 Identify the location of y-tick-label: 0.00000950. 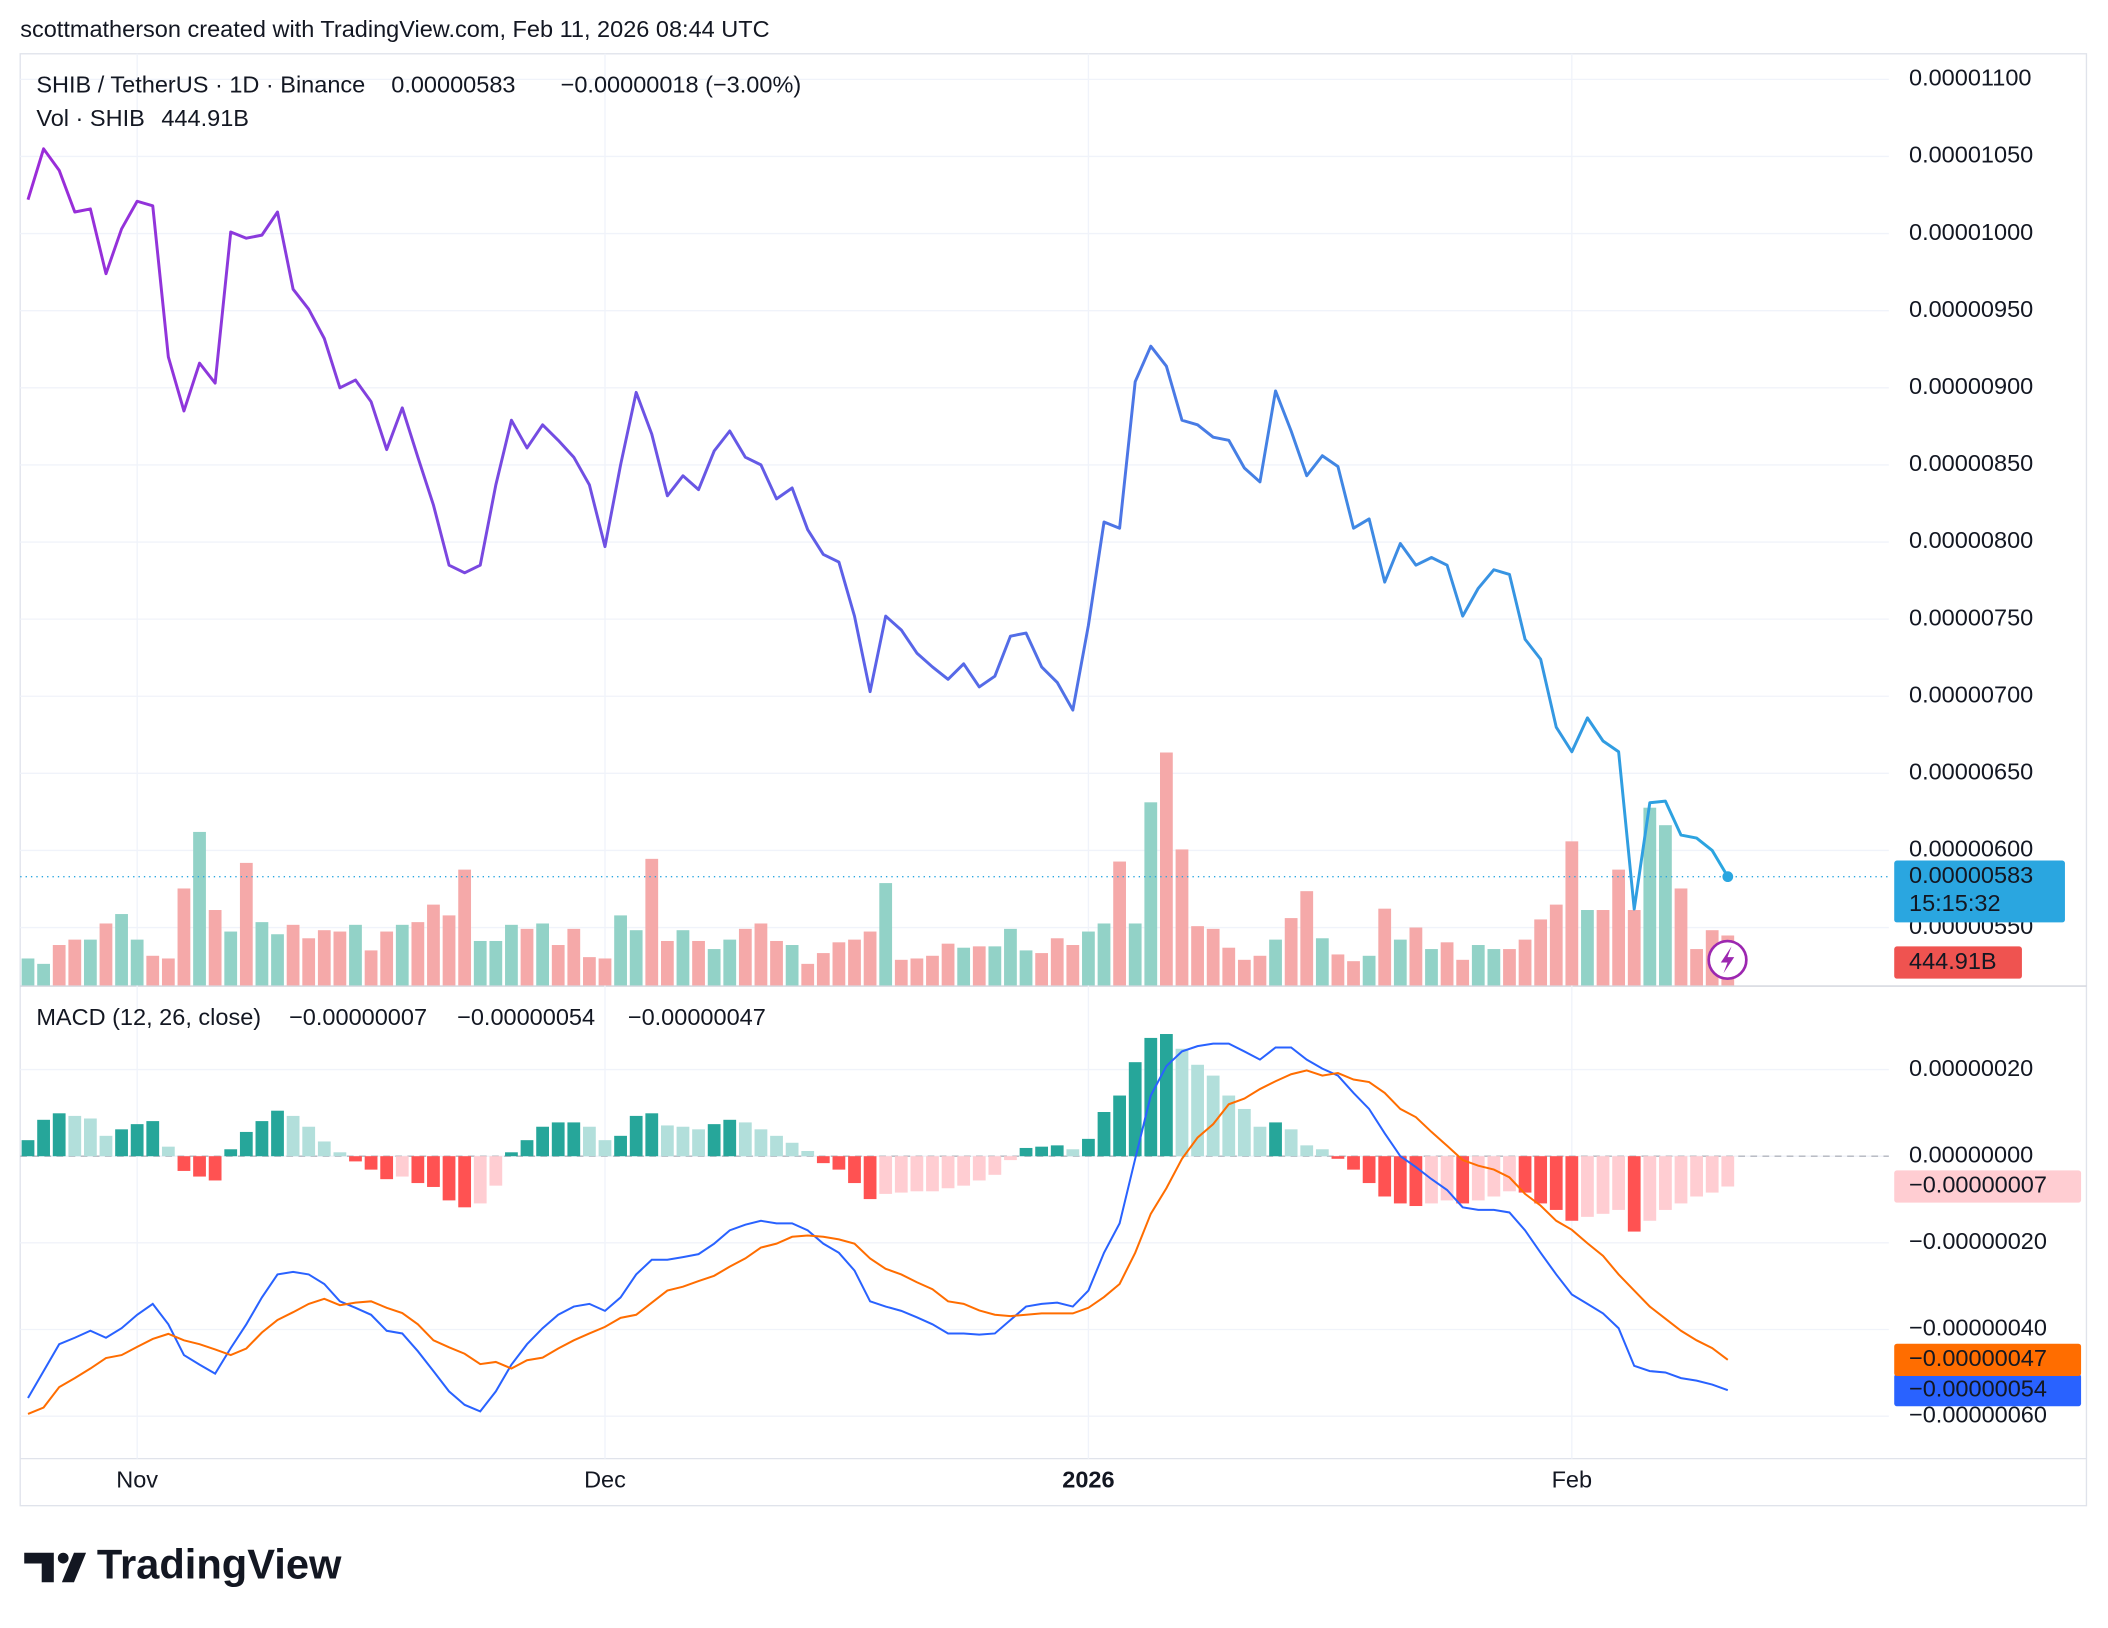
(1971, 309).